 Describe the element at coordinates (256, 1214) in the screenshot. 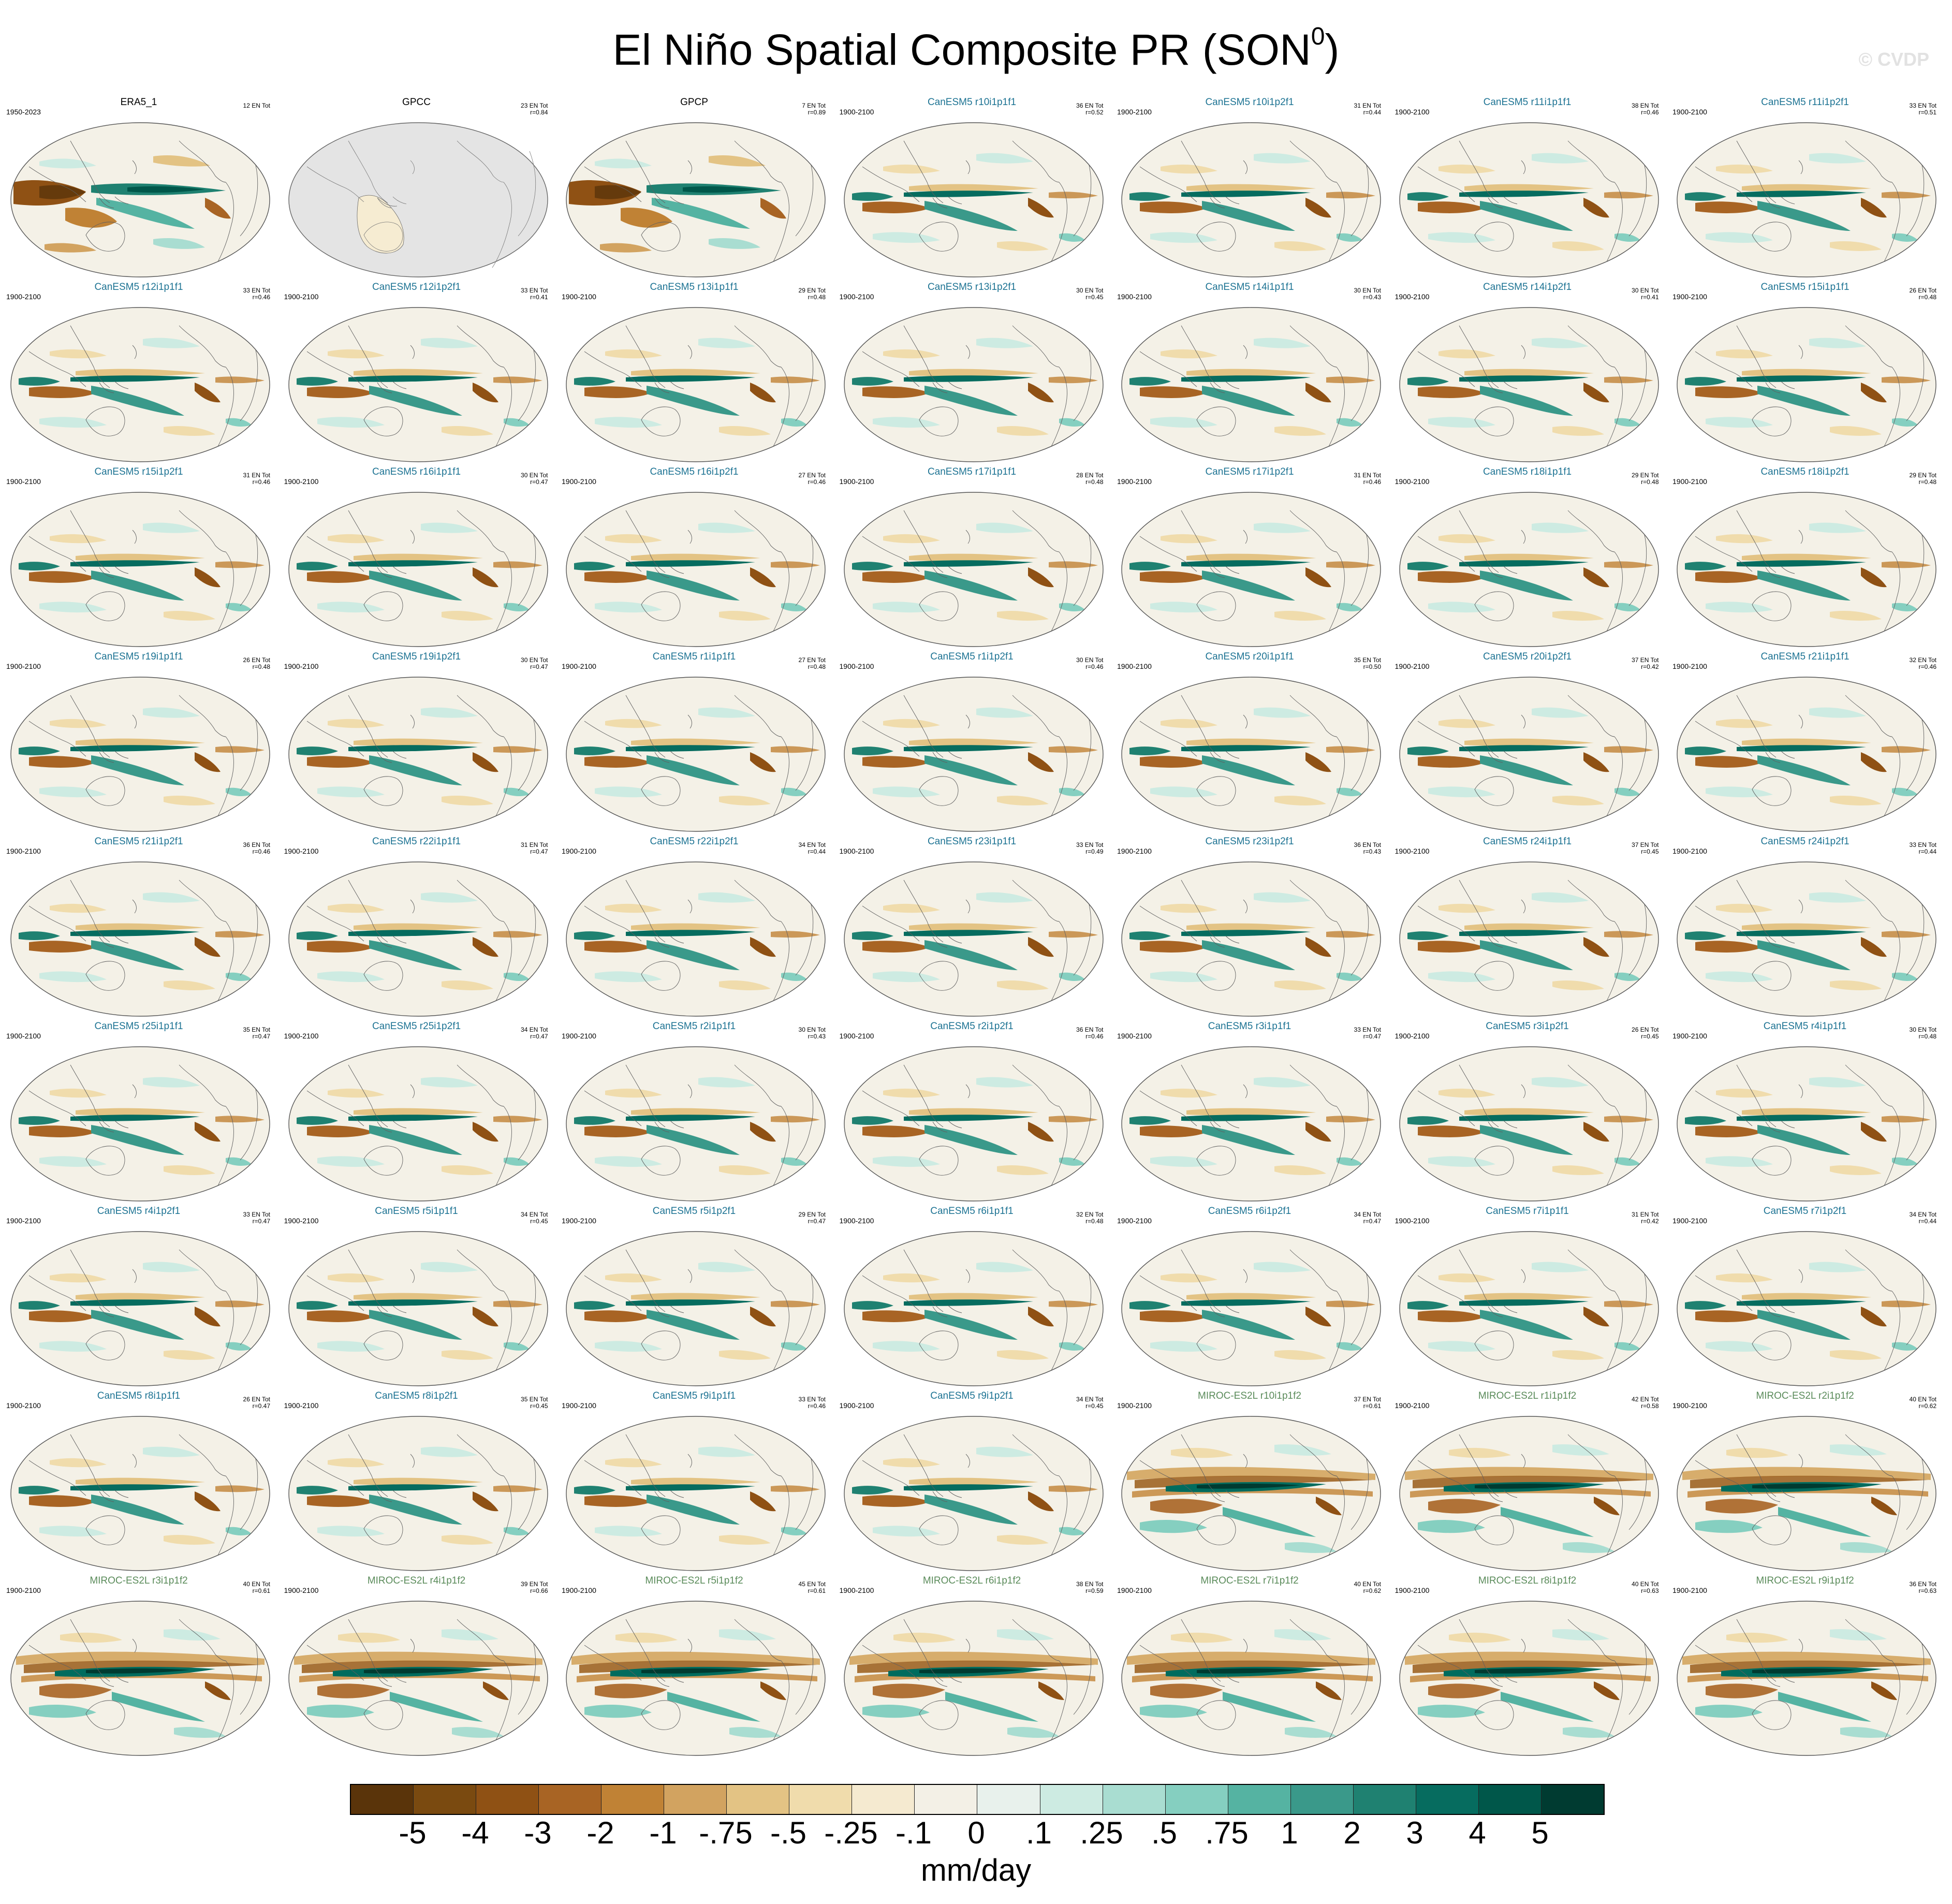

I see `panel-event-count: 33 EN Tot` at that location.